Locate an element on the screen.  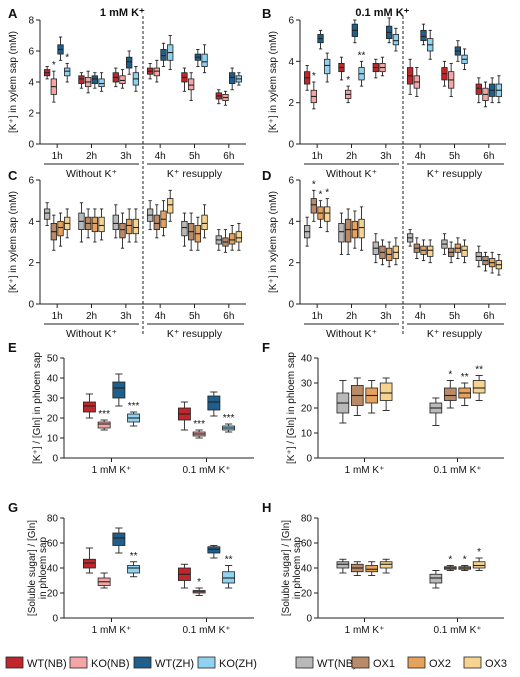
x-tick-label: 3h is located at coordinates (385, 156).